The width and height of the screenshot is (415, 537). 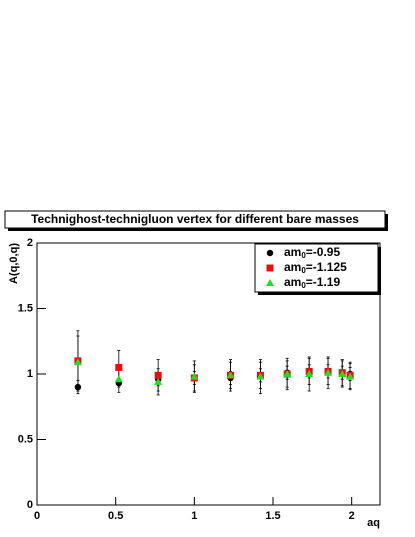 I want to click on y-tick-label: 2, so click(x=30, y=243).